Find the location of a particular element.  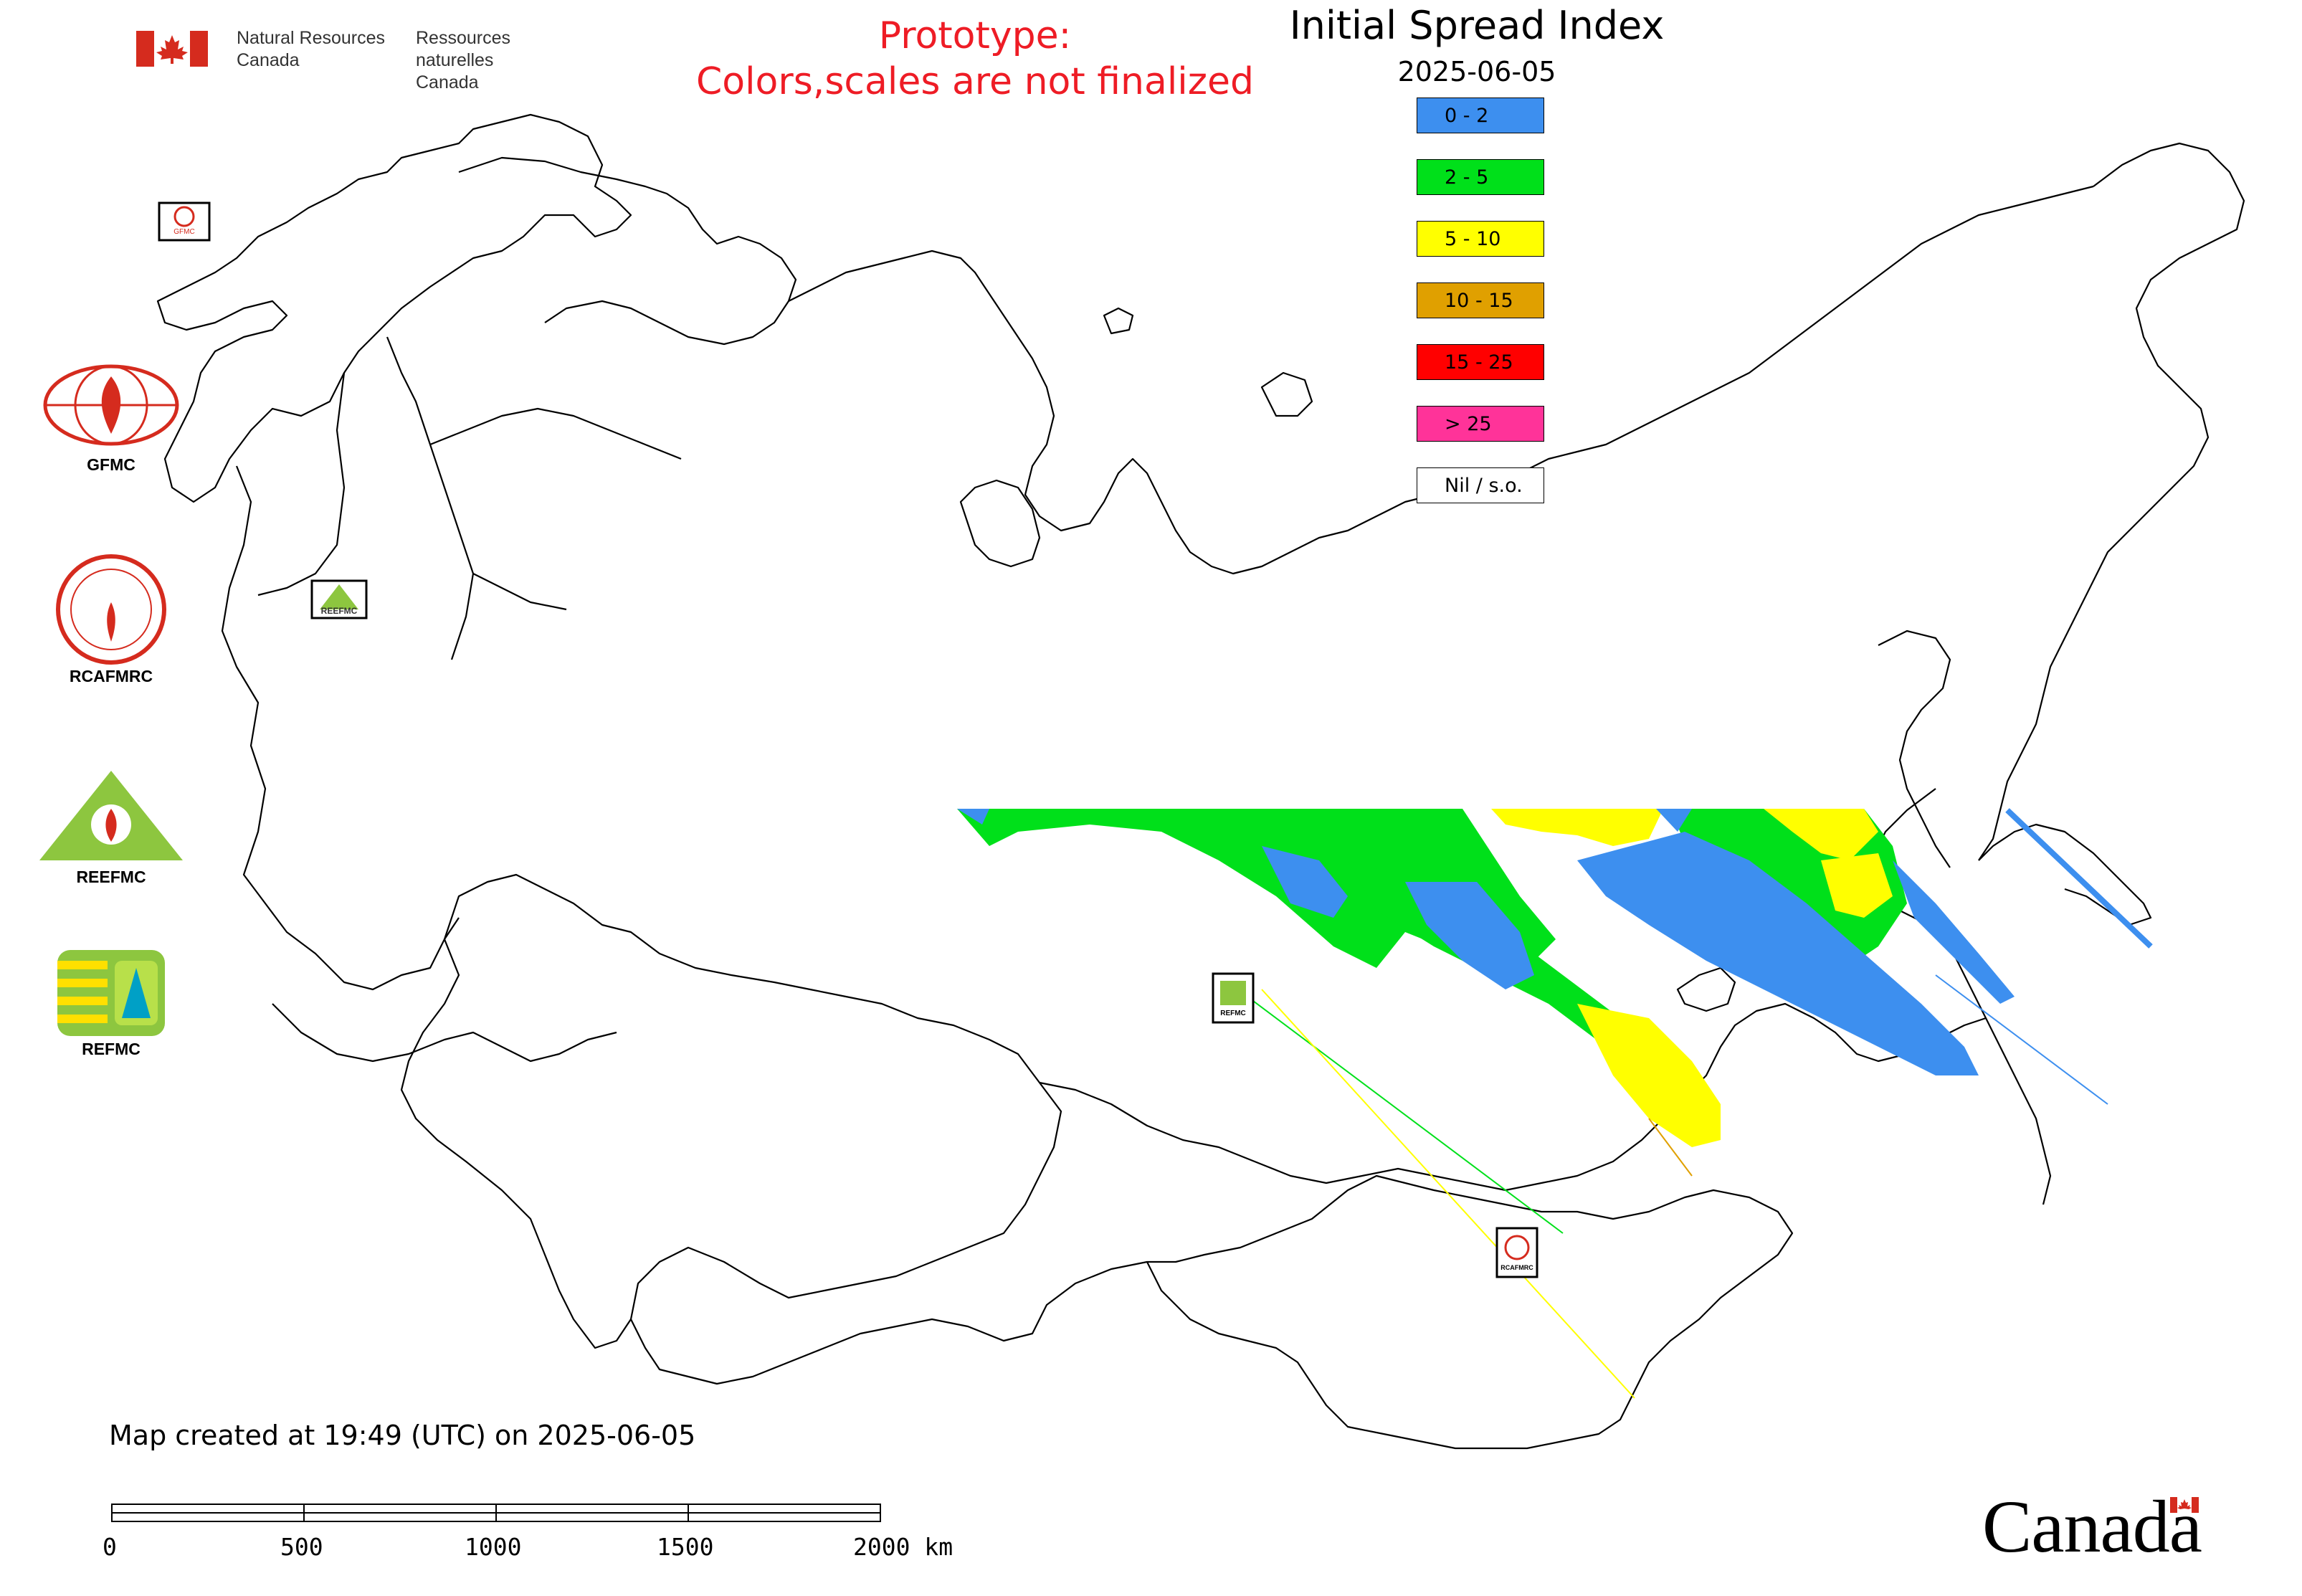

prototype-notice-line2: Colors,scales are not finalized is located at coordinates (975, 81).